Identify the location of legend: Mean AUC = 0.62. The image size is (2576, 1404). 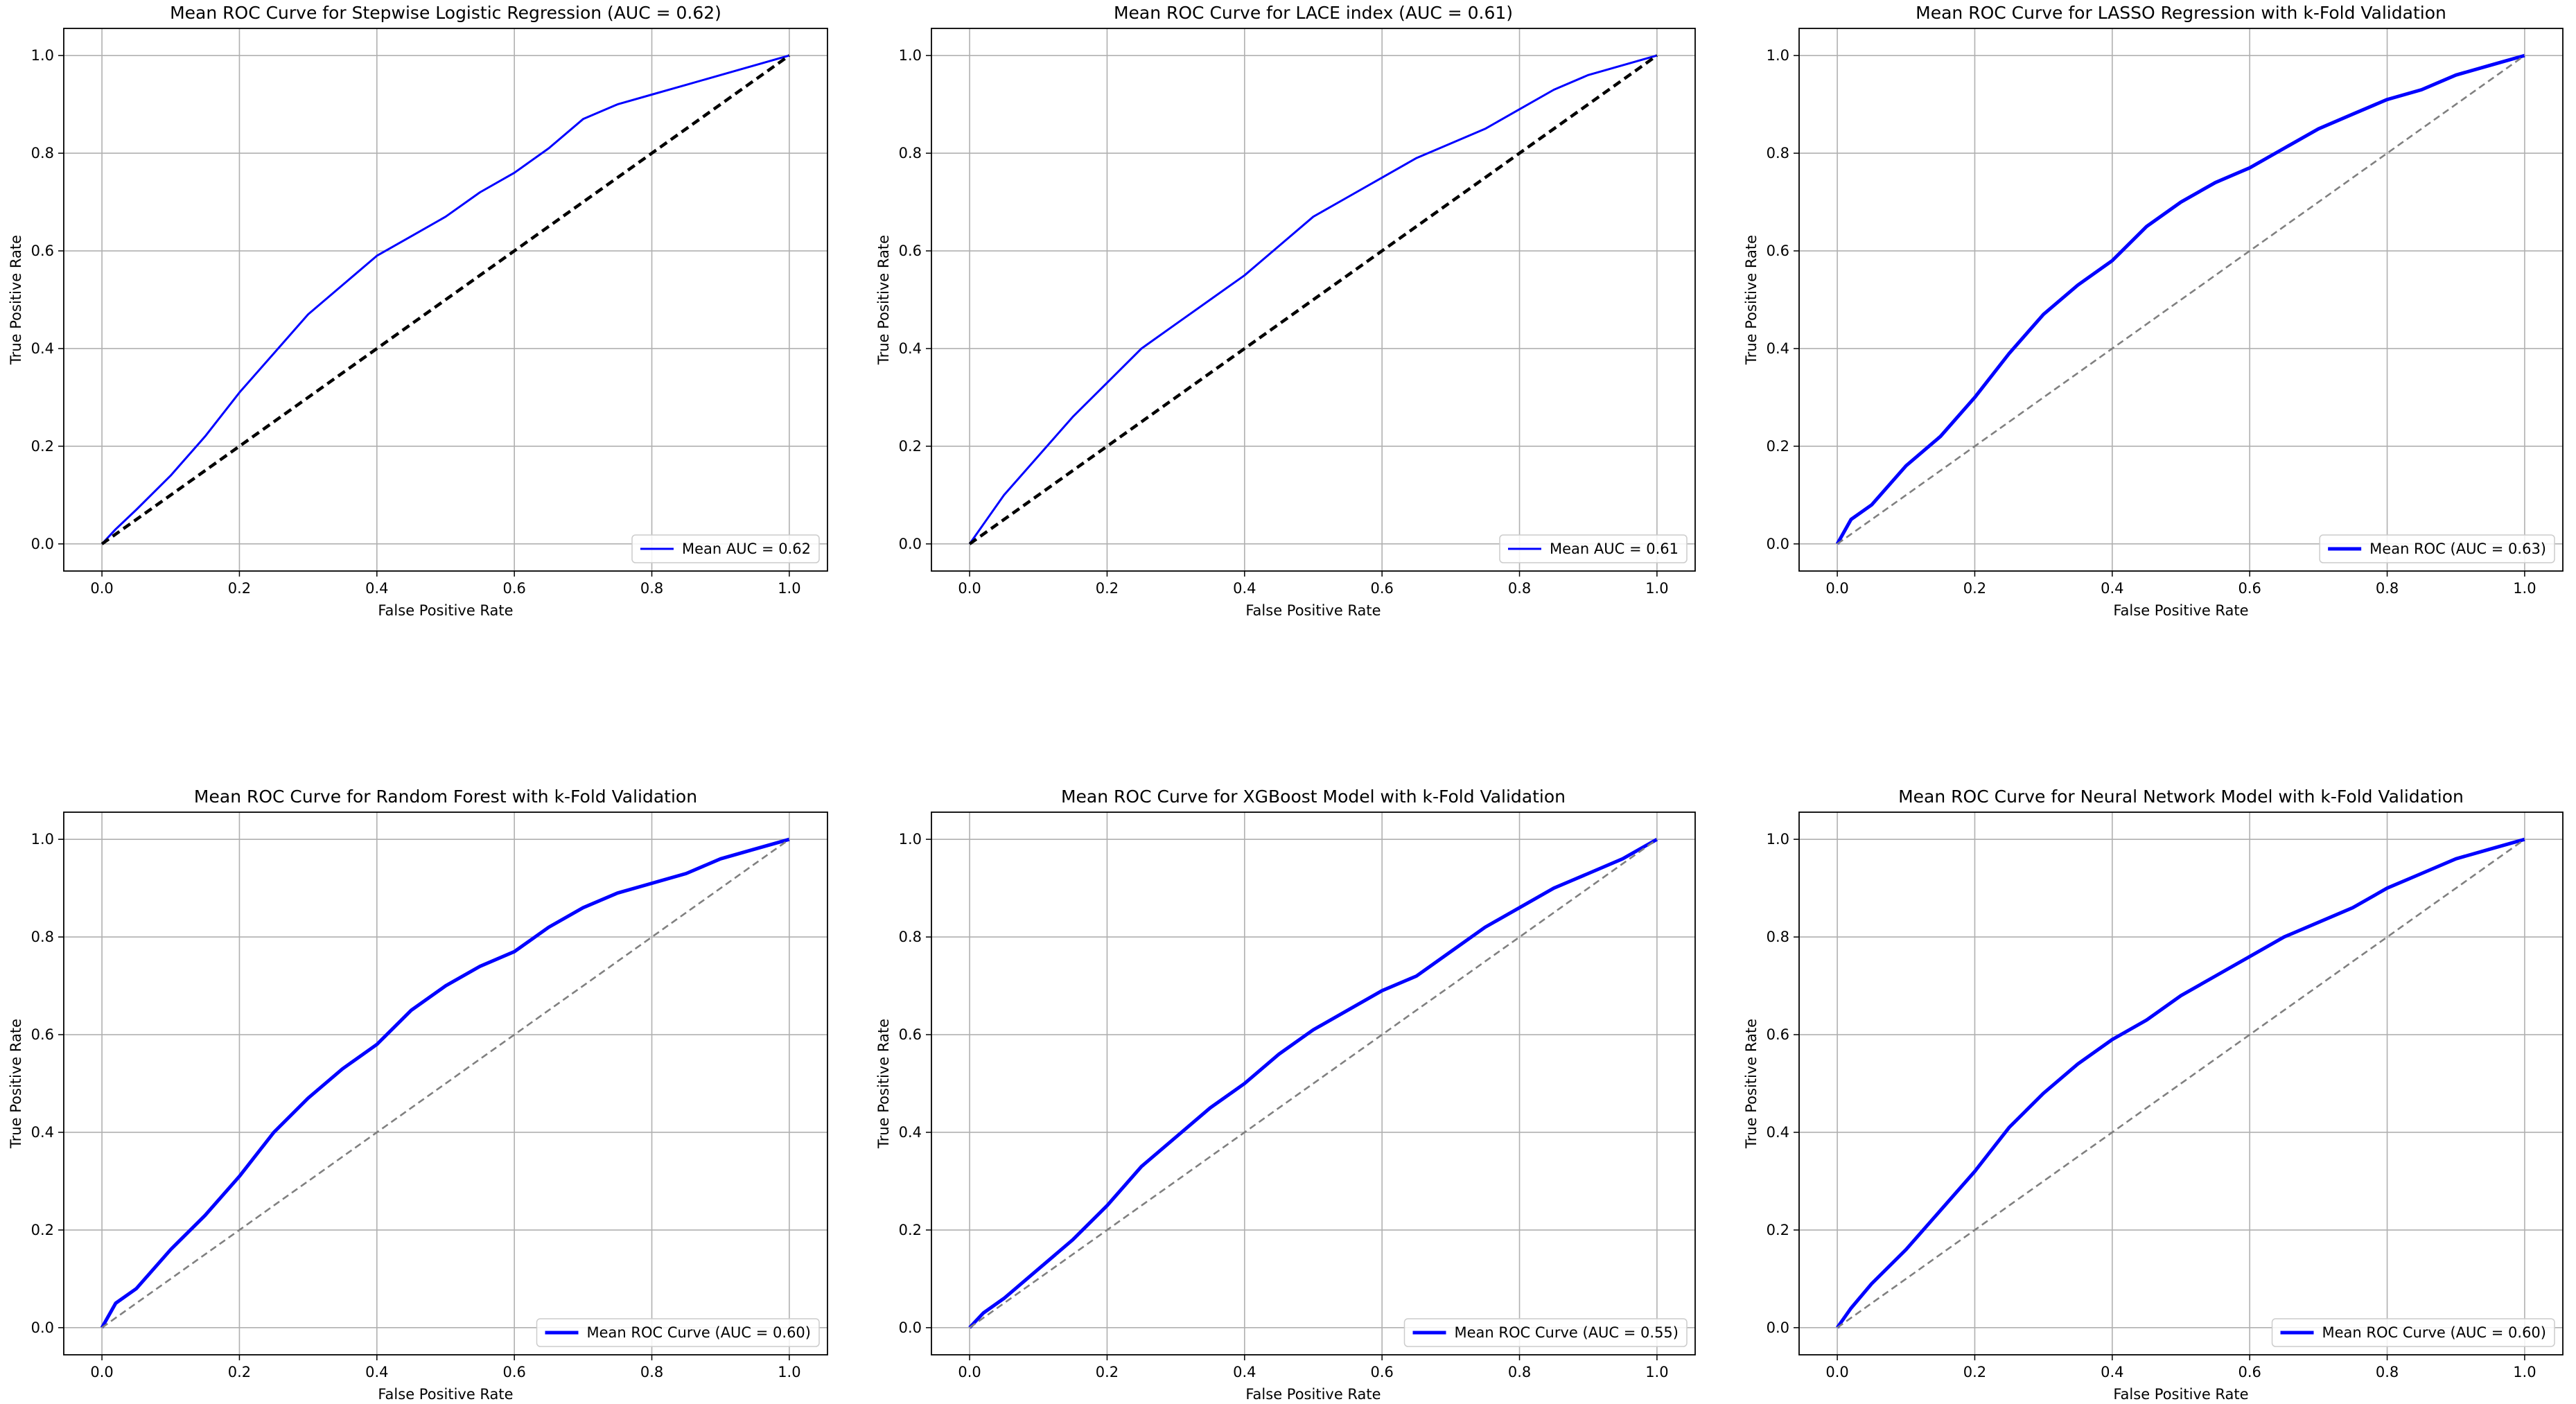
(725, 548).